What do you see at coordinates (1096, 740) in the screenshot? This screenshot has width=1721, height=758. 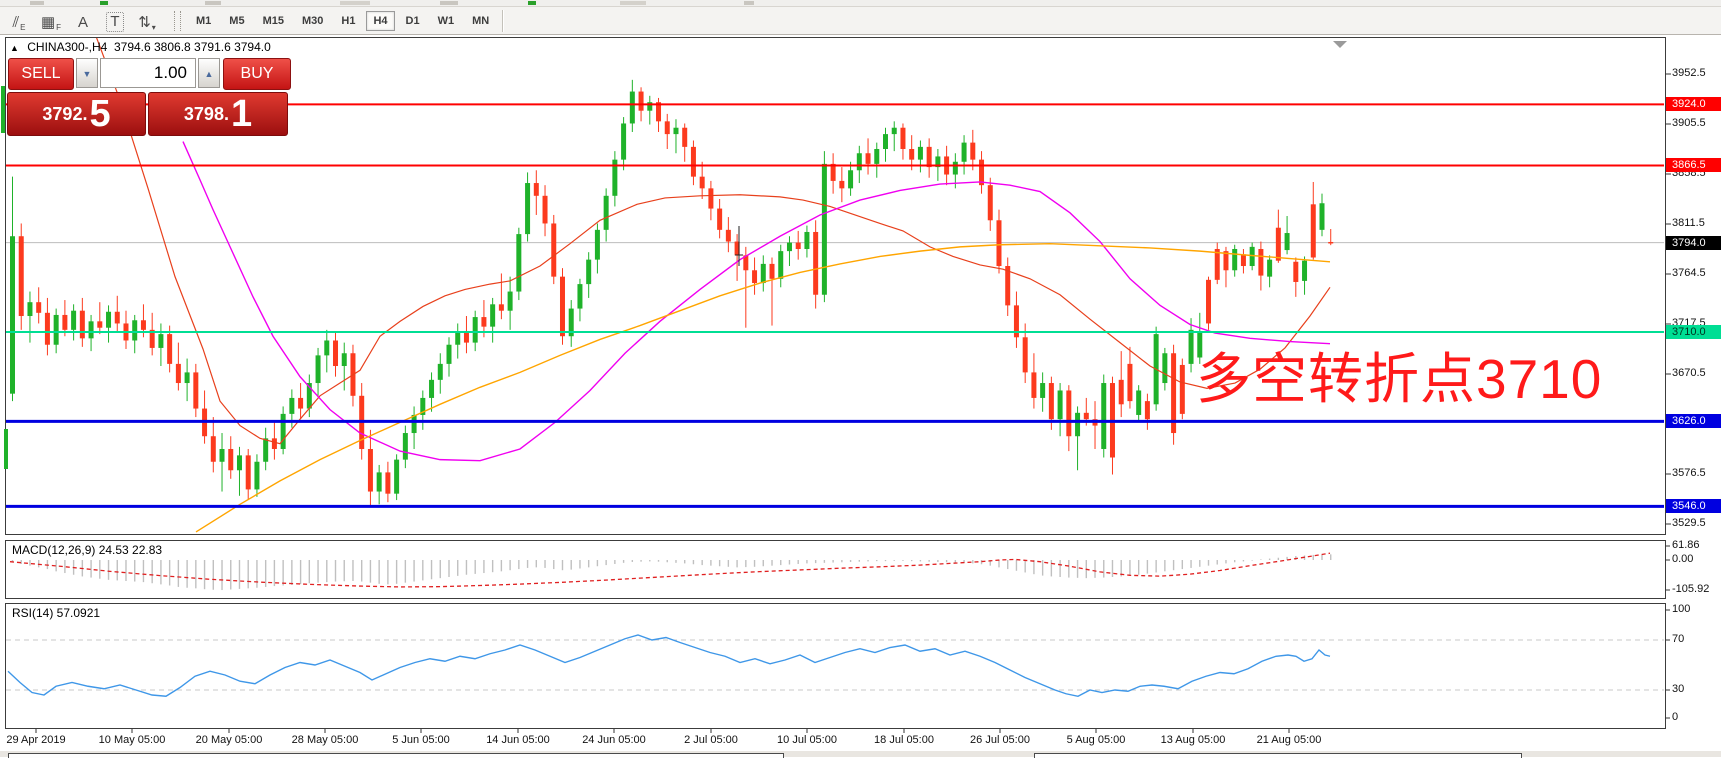 I see `date-label: 5 Aug 05:00` at bounding box center [1096, 740].